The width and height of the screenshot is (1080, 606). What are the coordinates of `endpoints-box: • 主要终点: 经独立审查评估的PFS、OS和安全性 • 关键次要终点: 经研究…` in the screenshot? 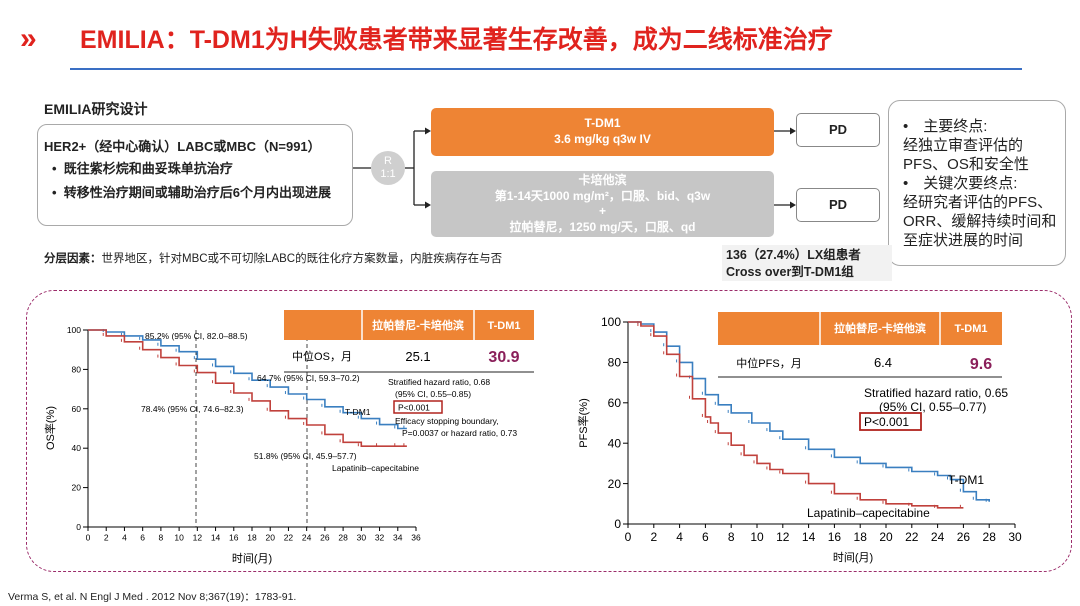 It's located at (977, 183).